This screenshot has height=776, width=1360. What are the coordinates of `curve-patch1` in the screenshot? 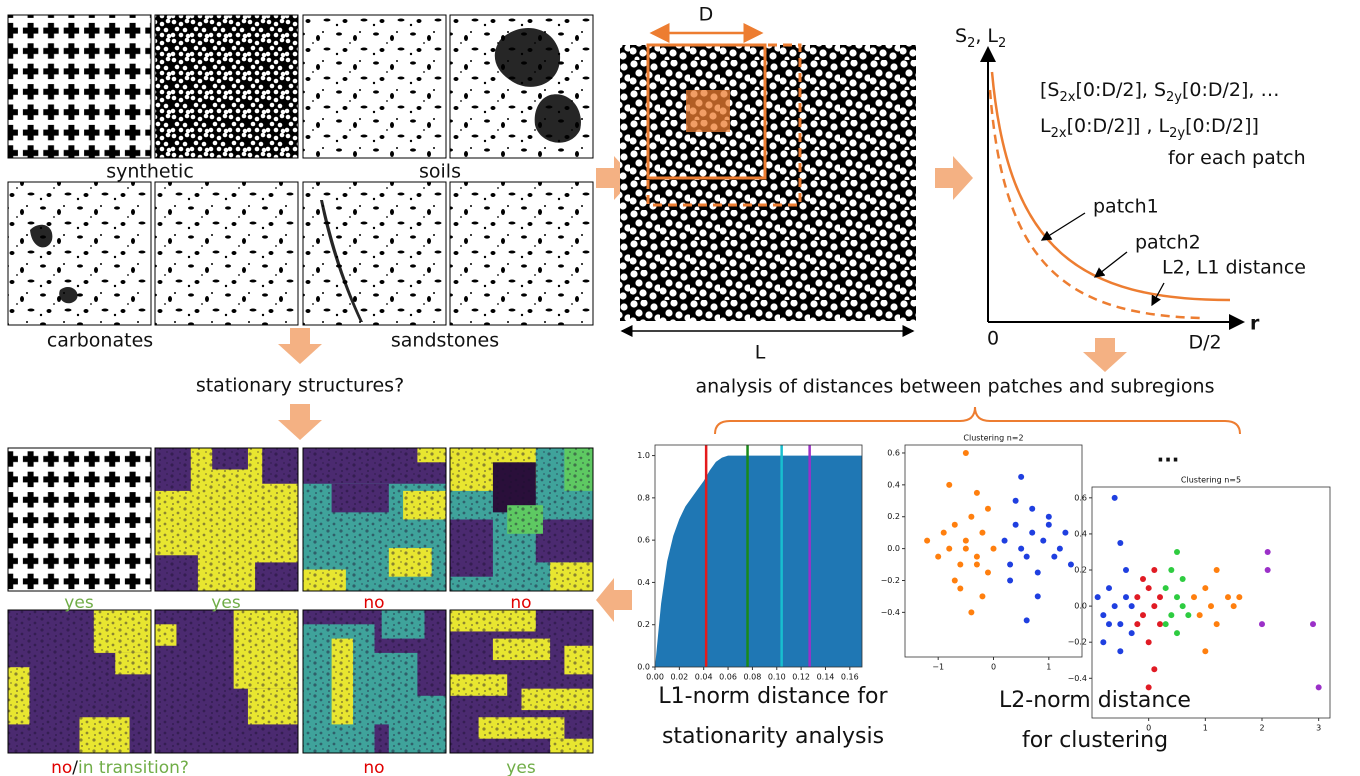 It's located at (1110, 186).